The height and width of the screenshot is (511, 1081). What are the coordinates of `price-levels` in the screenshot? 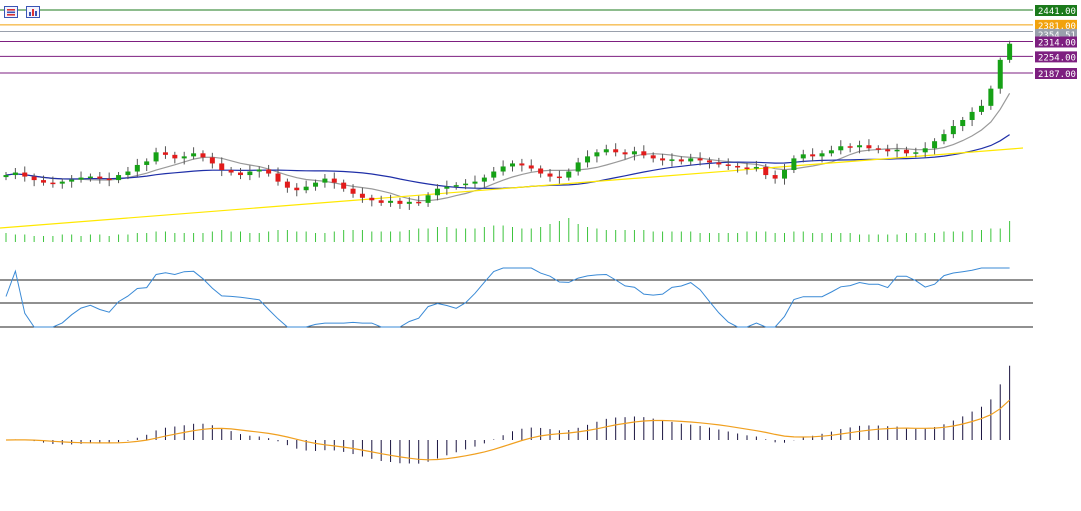 It's located at (516, 41).